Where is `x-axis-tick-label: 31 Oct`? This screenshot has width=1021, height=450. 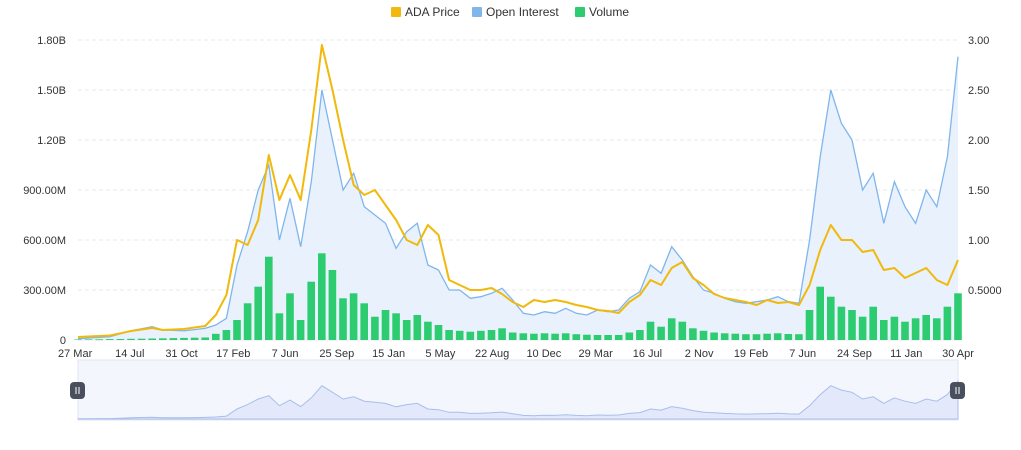
x-axis-tick-label: 31 Oct is located at coordinates (181, 354).